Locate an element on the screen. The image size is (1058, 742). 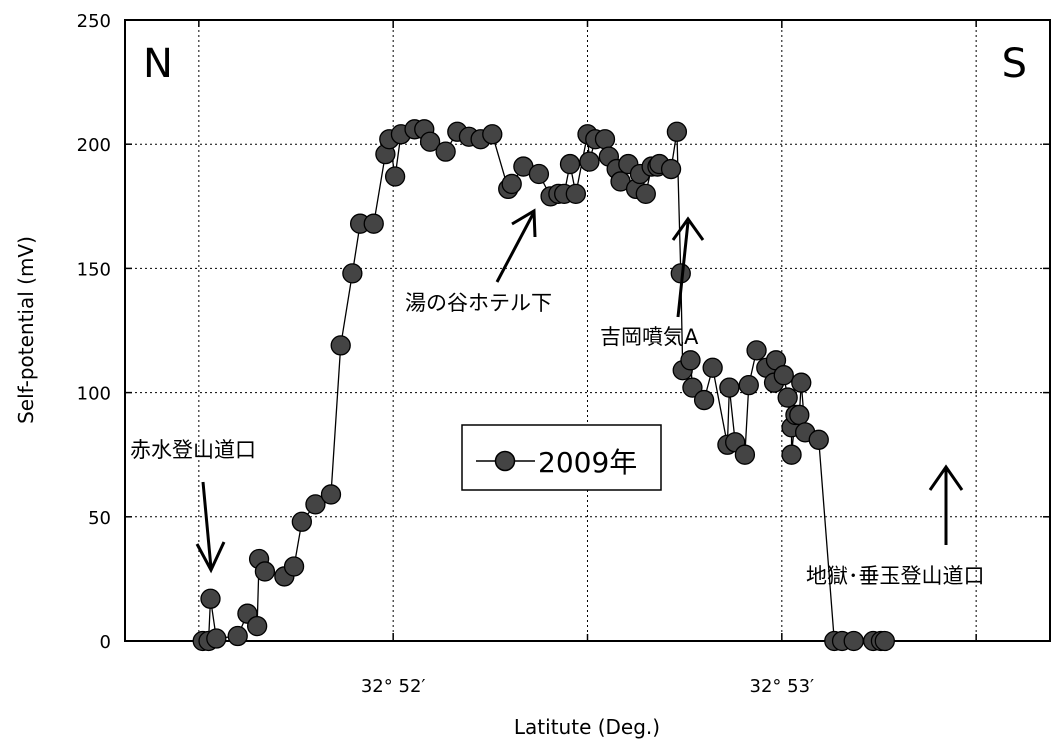
y-tick-label: 250 is located at coordinates (94, 21).